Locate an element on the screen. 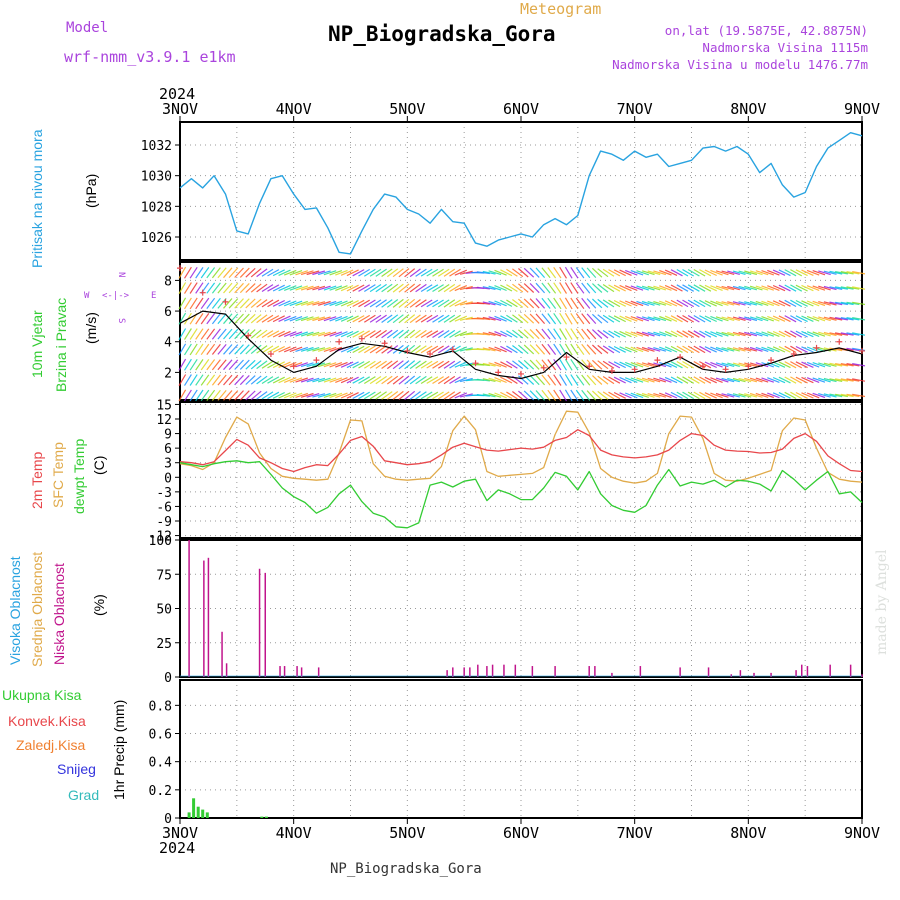 This screenshot has width=900, height=900. top-year-label: 2024 is located at coordinates (177, 94).